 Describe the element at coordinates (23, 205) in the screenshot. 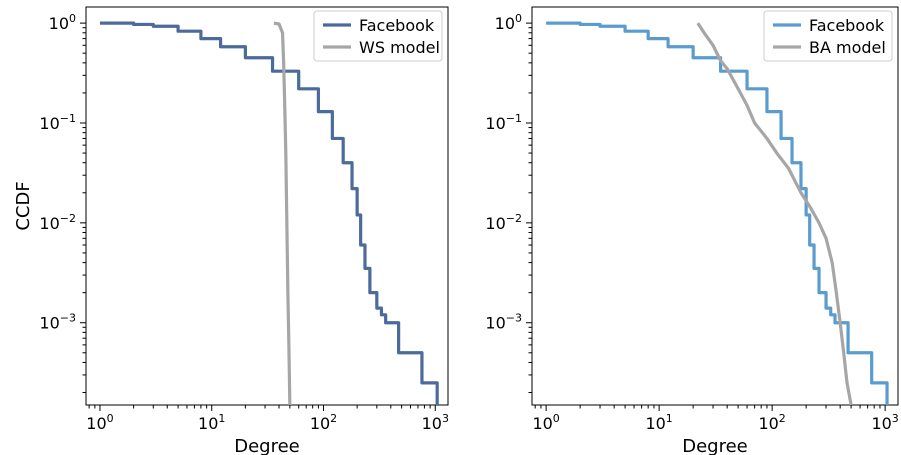

I see `y-axis-label: CCDF` at that location.